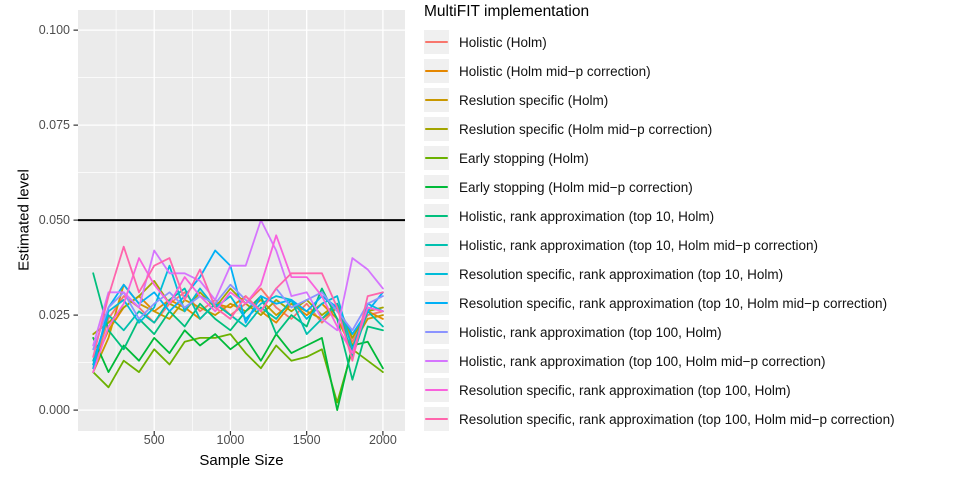 This screenshot has height=485, width=969. I want to click on legend-title: MultiFIT implementation, so click(507, 11).